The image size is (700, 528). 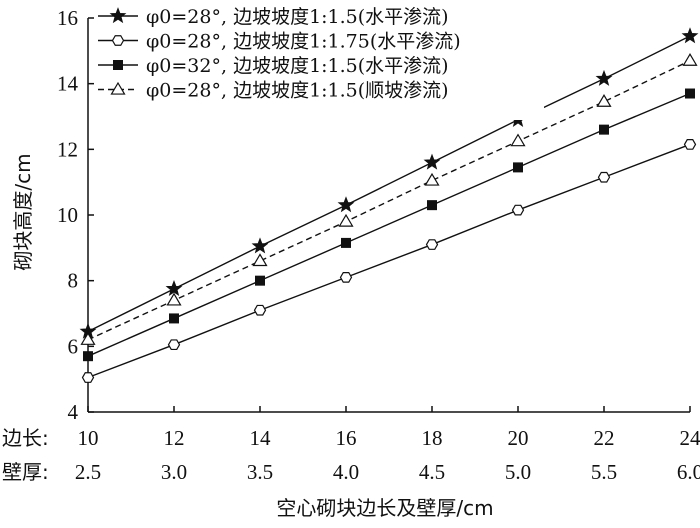 What do you see at coordinates (297, 66) in the screenshot?
I see `legend-label: φ0=32°, 边坡坡度1:1.5(水平渗流)` at bounding box center [297, 66].